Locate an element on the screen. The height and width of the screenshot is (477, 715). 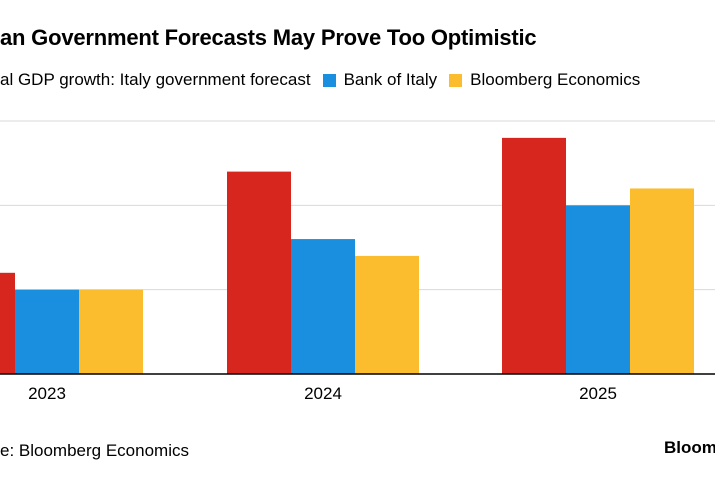
legend-swatch-bank-of-italy is located at coordinates (329, 80).